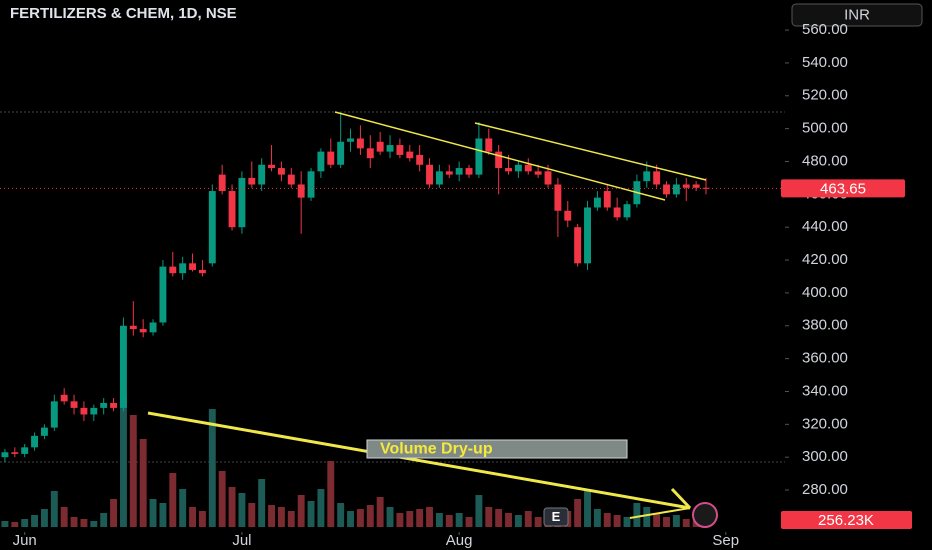 The width and height of the screenshot is (932, 550). I want to click on event-box, so click(556, 517).